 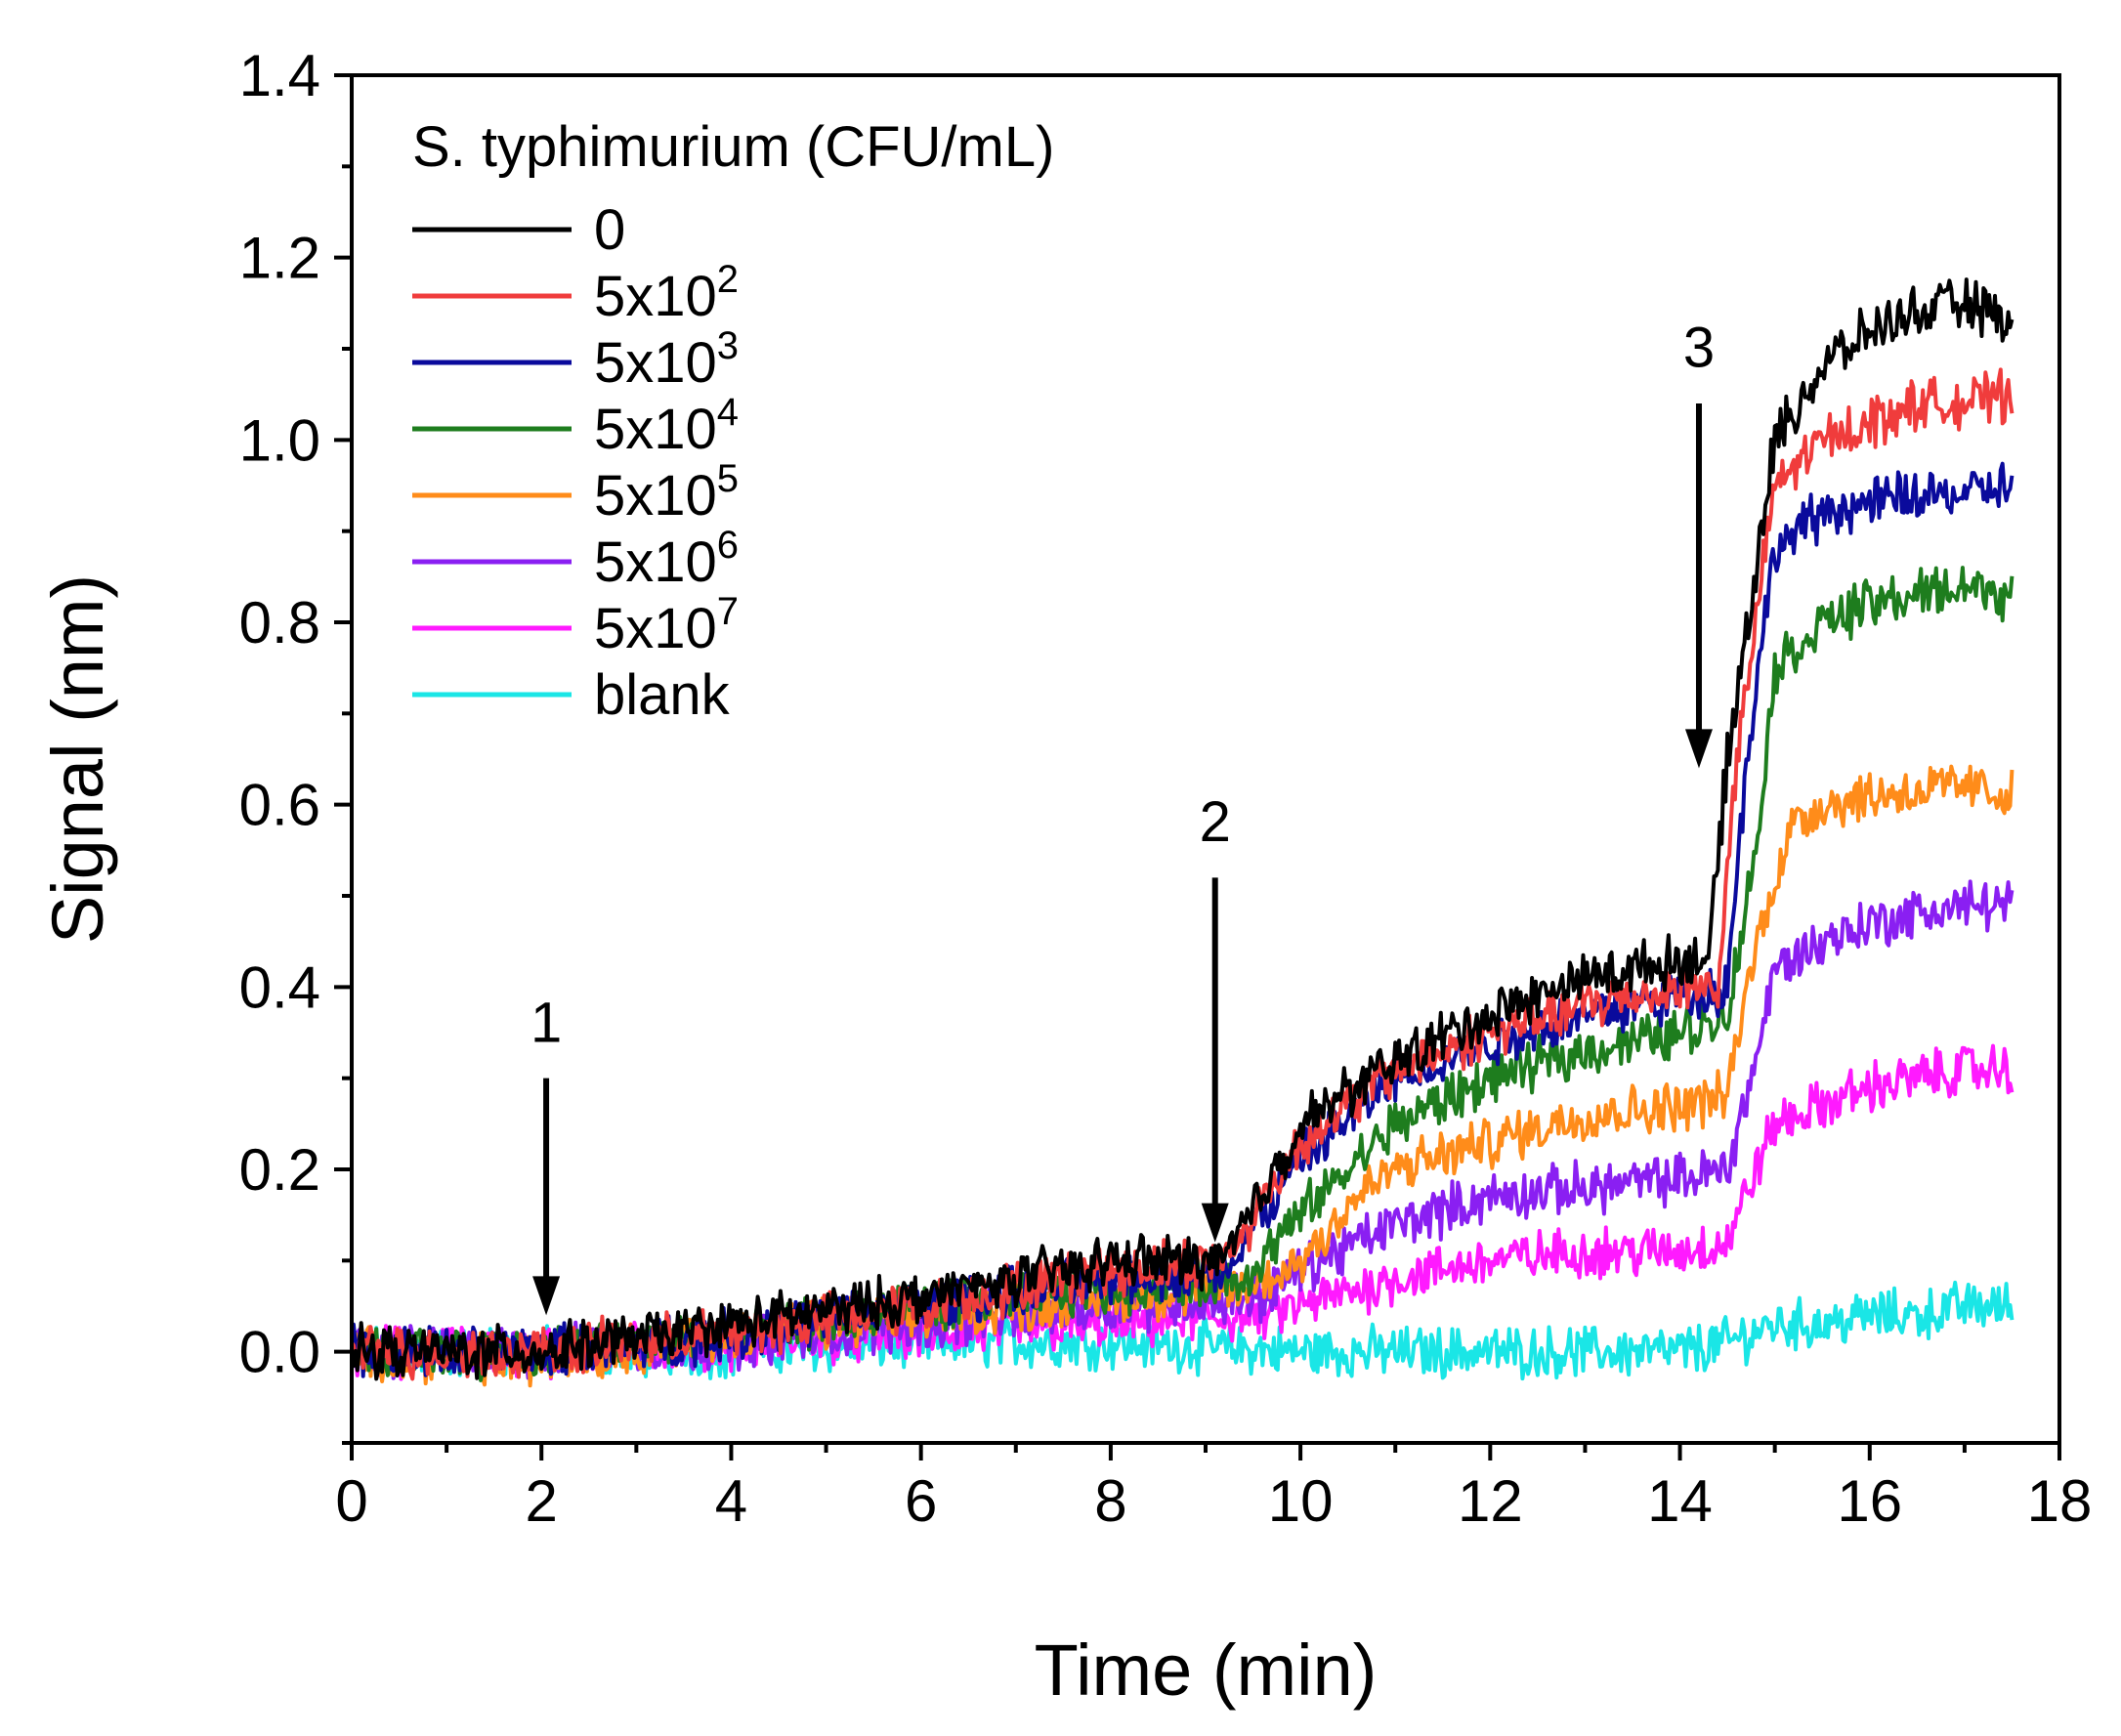 What do you see at coordinates (733, 147) in the screenshot?
I see `legend-title: S. typhimurium (CFU/mL)` at bounding box center [733, 147].